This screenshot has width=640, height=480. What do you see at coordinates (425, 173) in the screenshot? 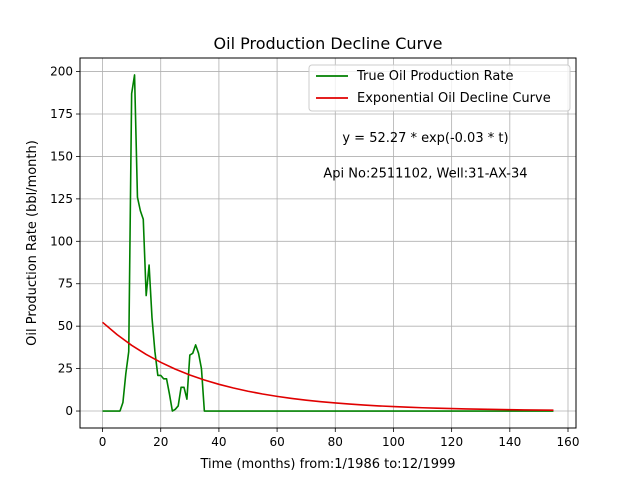
I see `annotation-text: Api No:2511102, Well:31-AX-34` at bounding box center [425, 173].